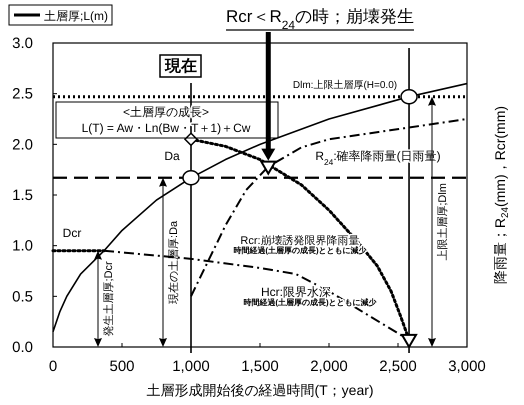 This screenshot has height=405, width=524. What do you see at coordinates (310, 302) in the screenshot?
I see `annotation: 時間経過(土層厚の成長)とともに減少` at bounding box center [310, 302].